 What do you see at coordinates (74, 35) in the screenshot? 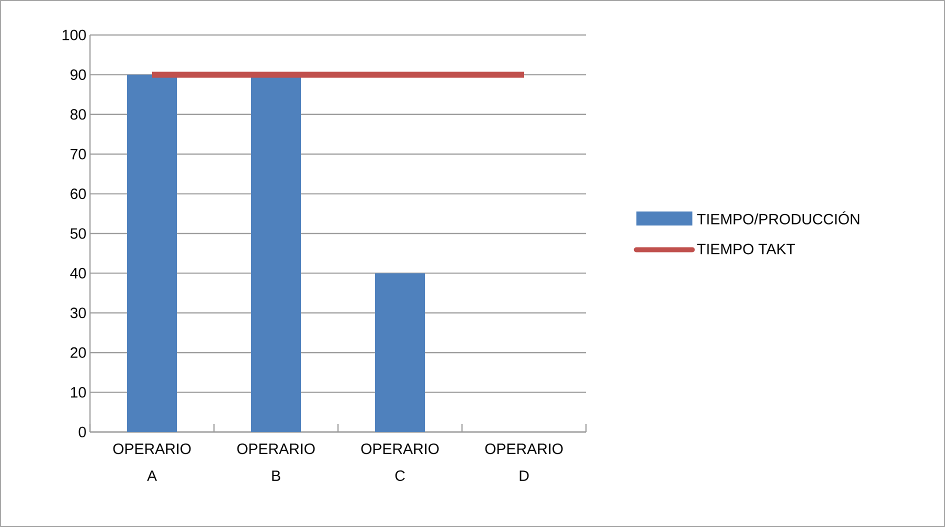
I see `y-tick-label: 100` at bounding box center [74, 35].